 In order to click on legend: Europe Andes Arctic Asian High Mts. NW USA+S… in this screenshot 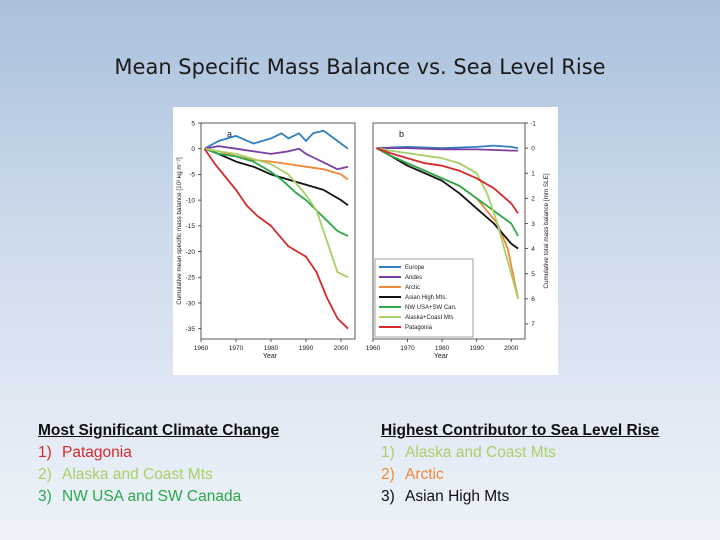, I will do `click(424, 298)`.